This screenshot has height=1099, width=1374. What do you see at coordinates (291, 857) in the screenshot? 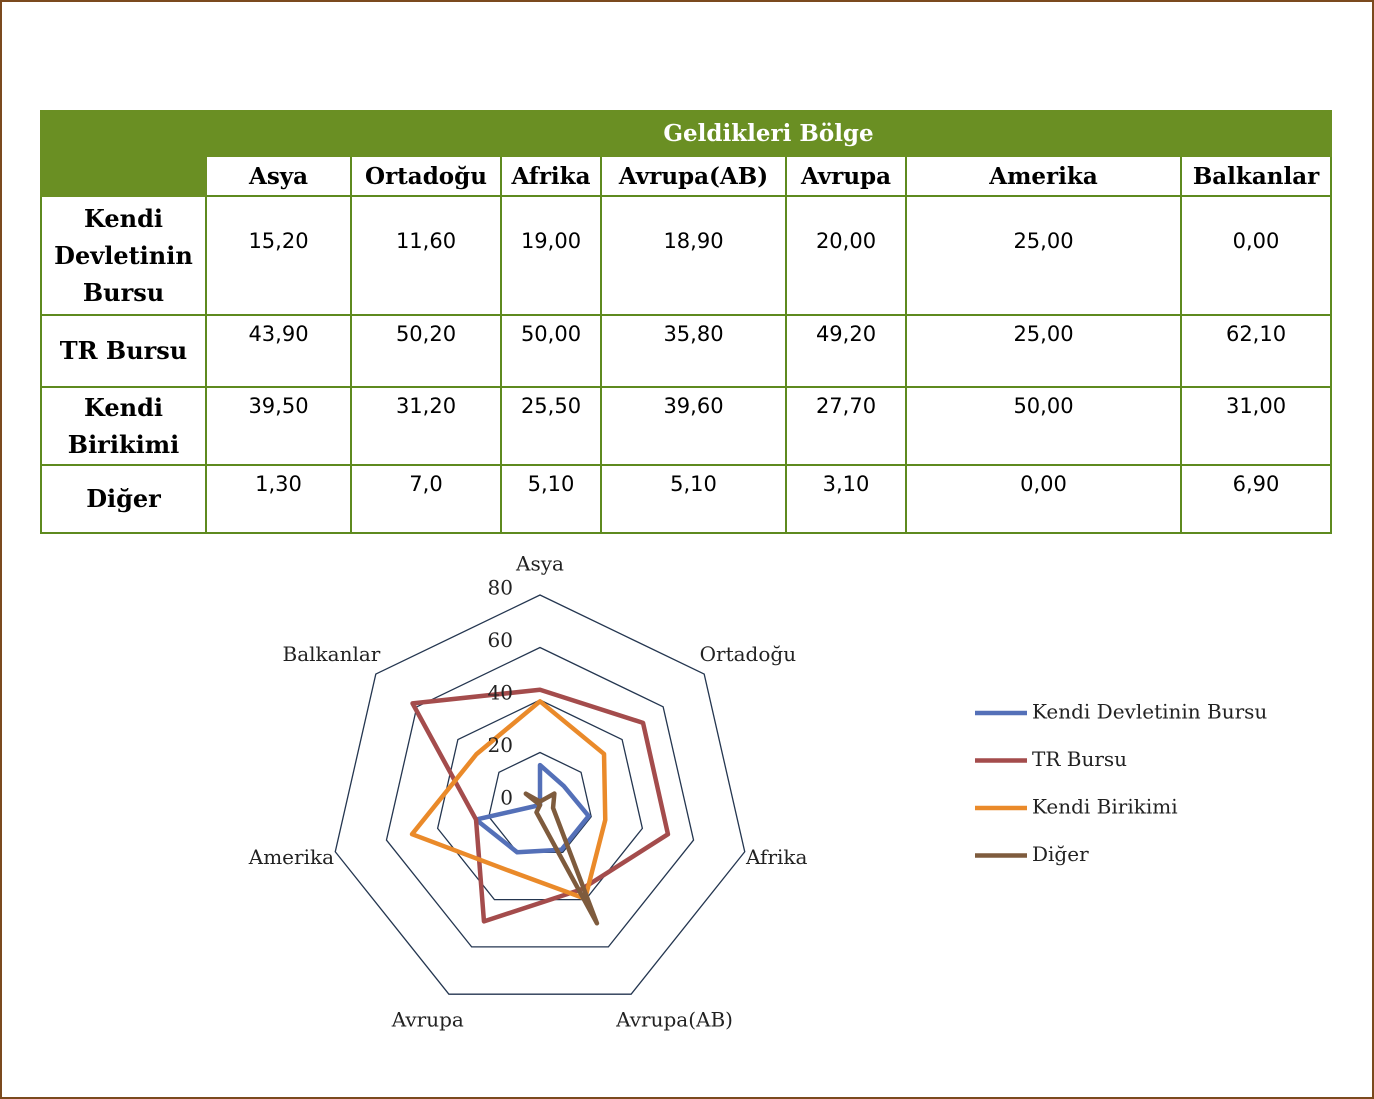
I see `axis-label: Amerika` at bounding box center [291, 857].